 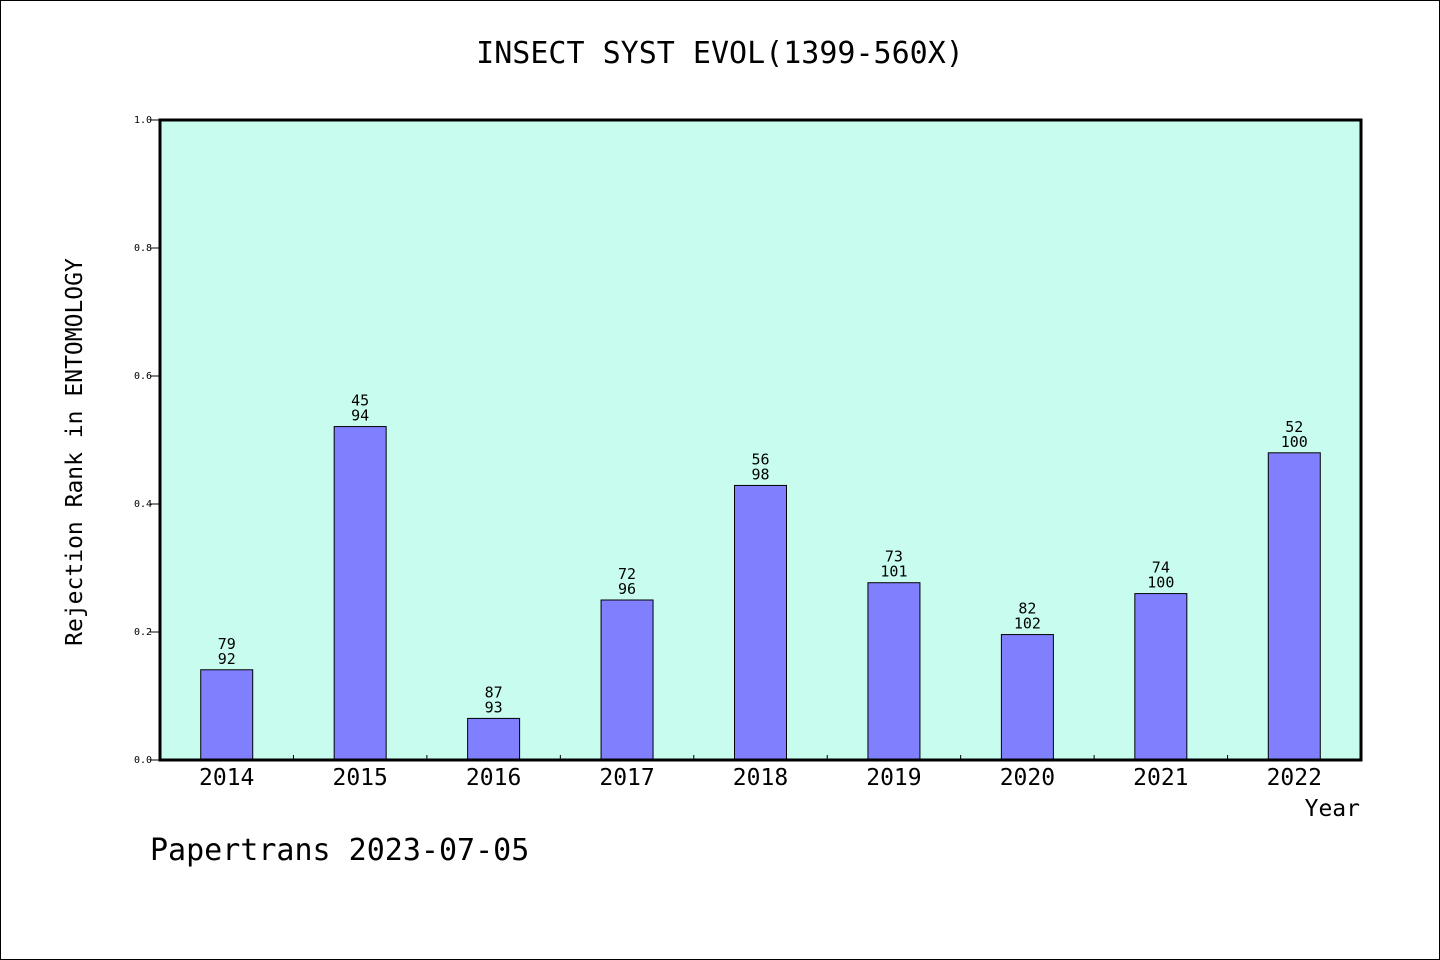 What do you see at coordinates (1160, 583) in the screenshot?
I see `bar-label-bottom-2021: 100` at bounding box center [1160, 583].